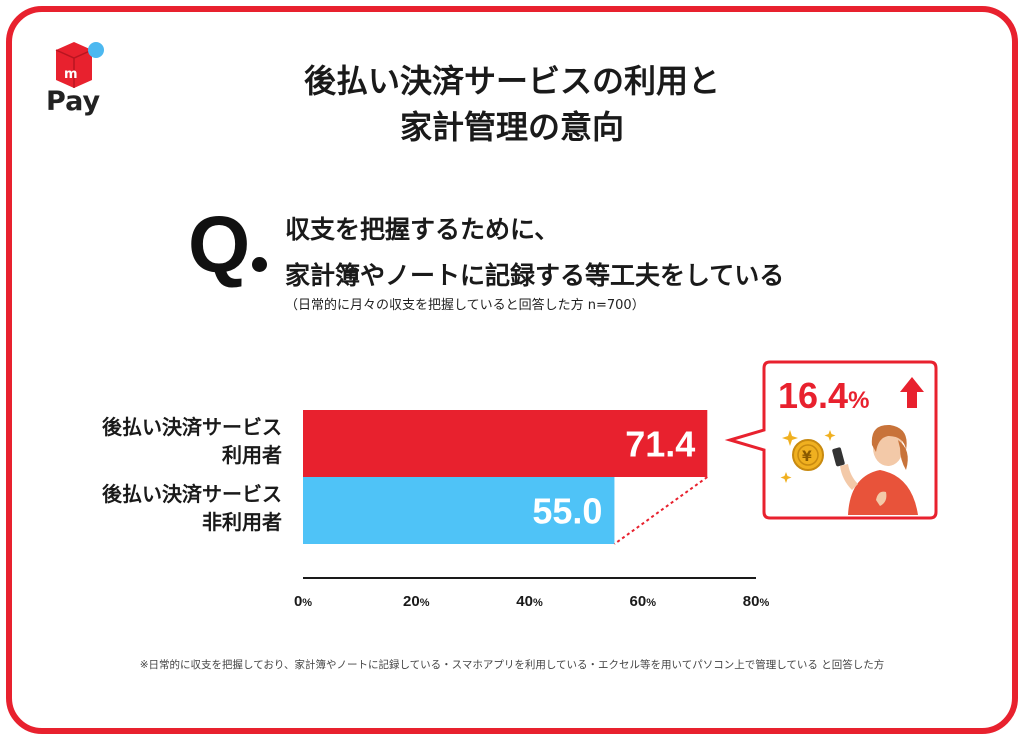 The width and height of the screenshot is (1024, 740). Describe the element at coordinates (242, 522) in the screenshot. I see `category-label-1-1: 非利用者` at that location.